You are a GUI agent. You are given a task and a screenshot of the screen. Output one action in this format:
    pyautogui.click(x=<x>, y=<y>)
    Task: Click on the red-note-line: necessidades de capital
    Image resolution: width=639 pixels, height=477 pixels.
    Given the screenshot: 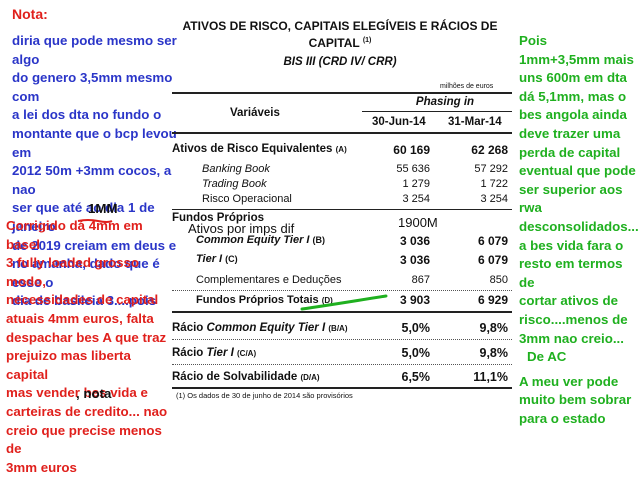 What is the action you would take?
    pyautogui.click(x=82, y=300)
    